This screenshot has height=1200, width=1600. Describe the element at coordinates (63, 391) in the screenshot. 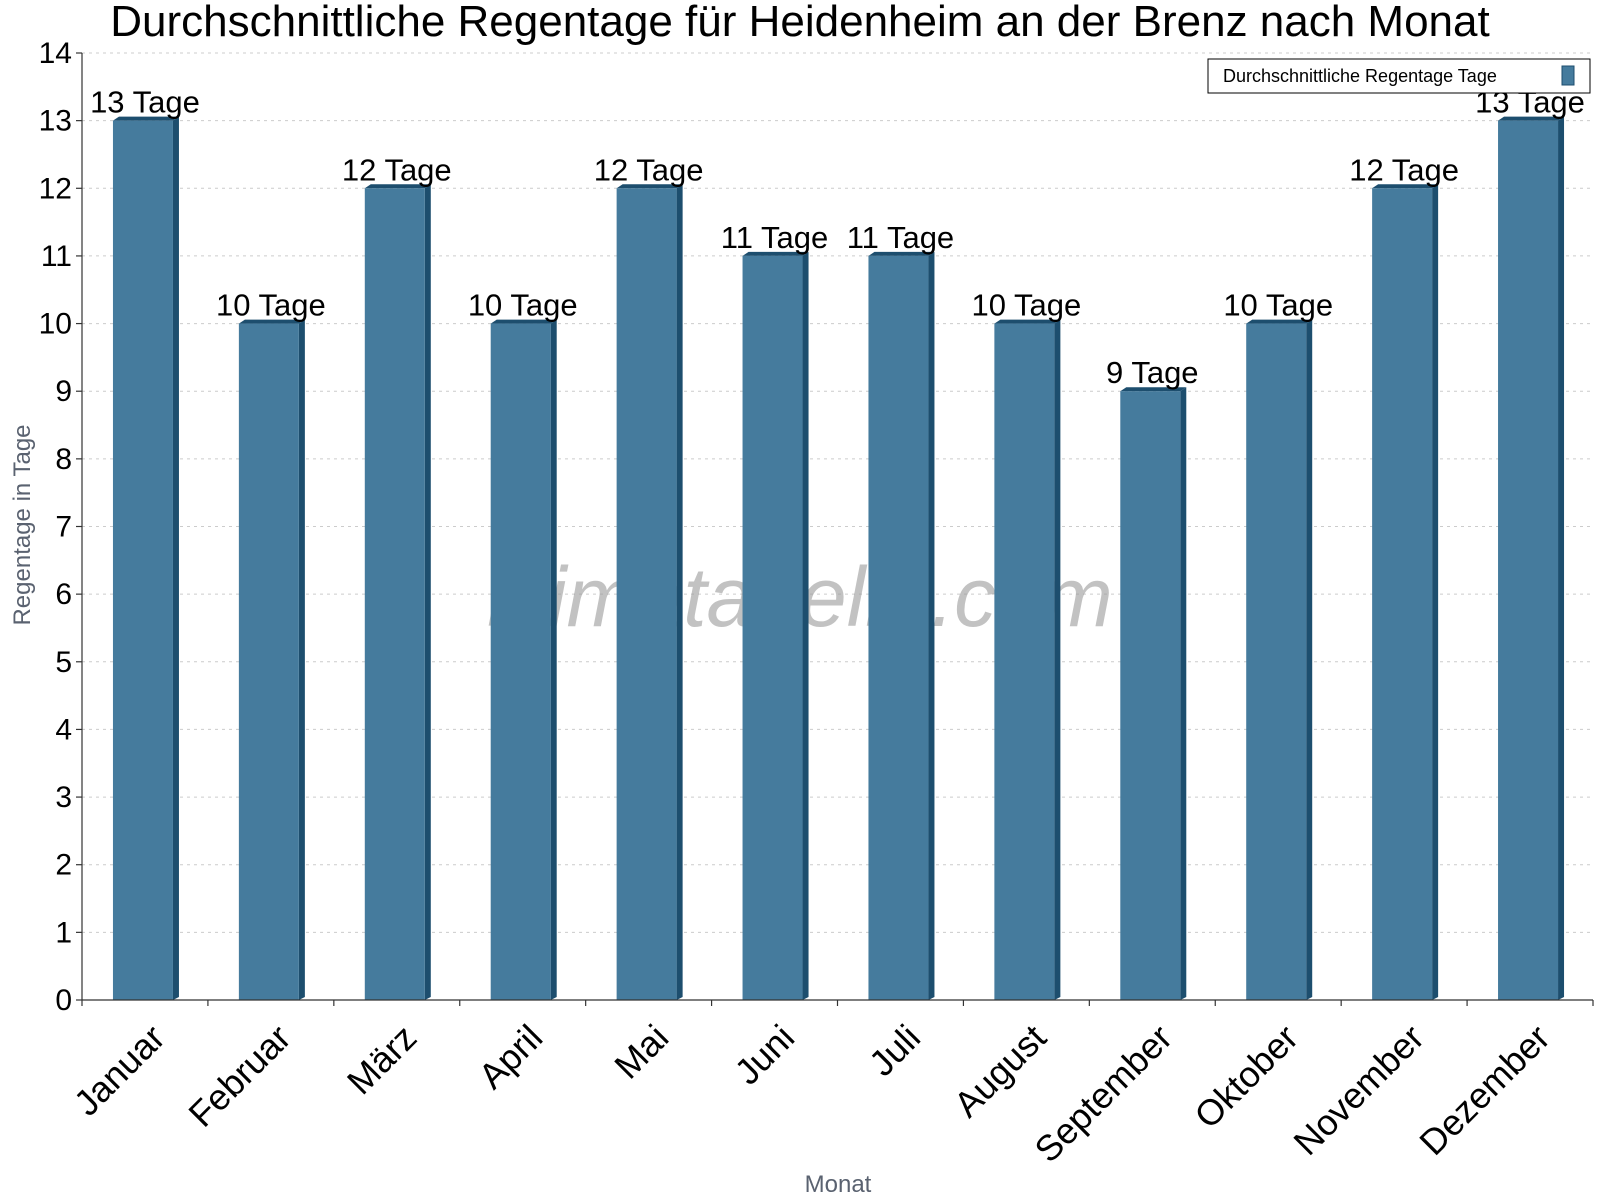

I see `y-tick-label: 9` at that location.